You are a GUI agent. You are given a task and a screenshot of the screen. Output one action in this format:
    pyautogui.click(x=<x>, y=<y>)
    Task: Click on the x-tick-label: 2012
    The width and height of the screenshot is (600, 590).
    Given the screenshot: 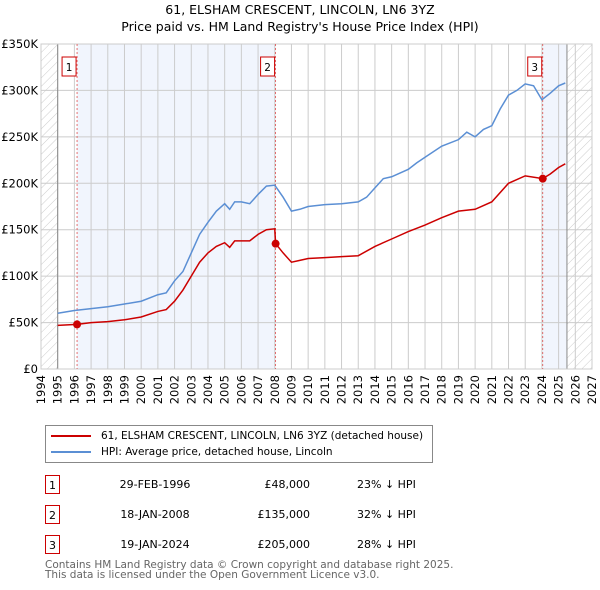 What is the action you would take?
    pyautogui.click(x=342, y=389)
    